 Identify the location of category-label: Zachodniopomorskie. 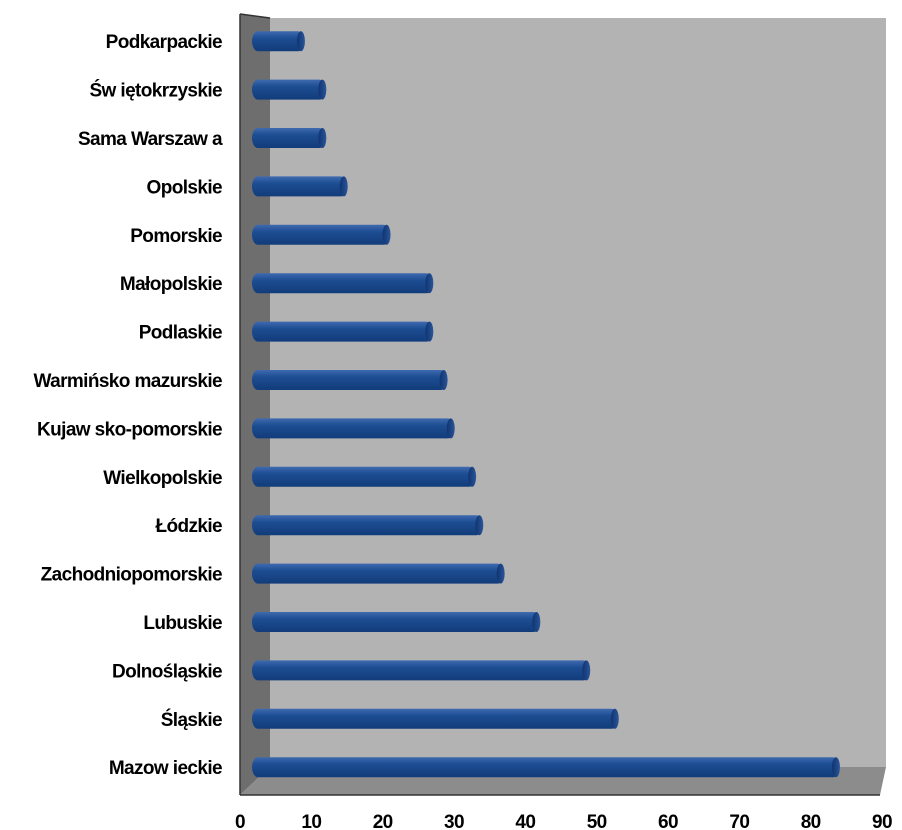
(131, 575).